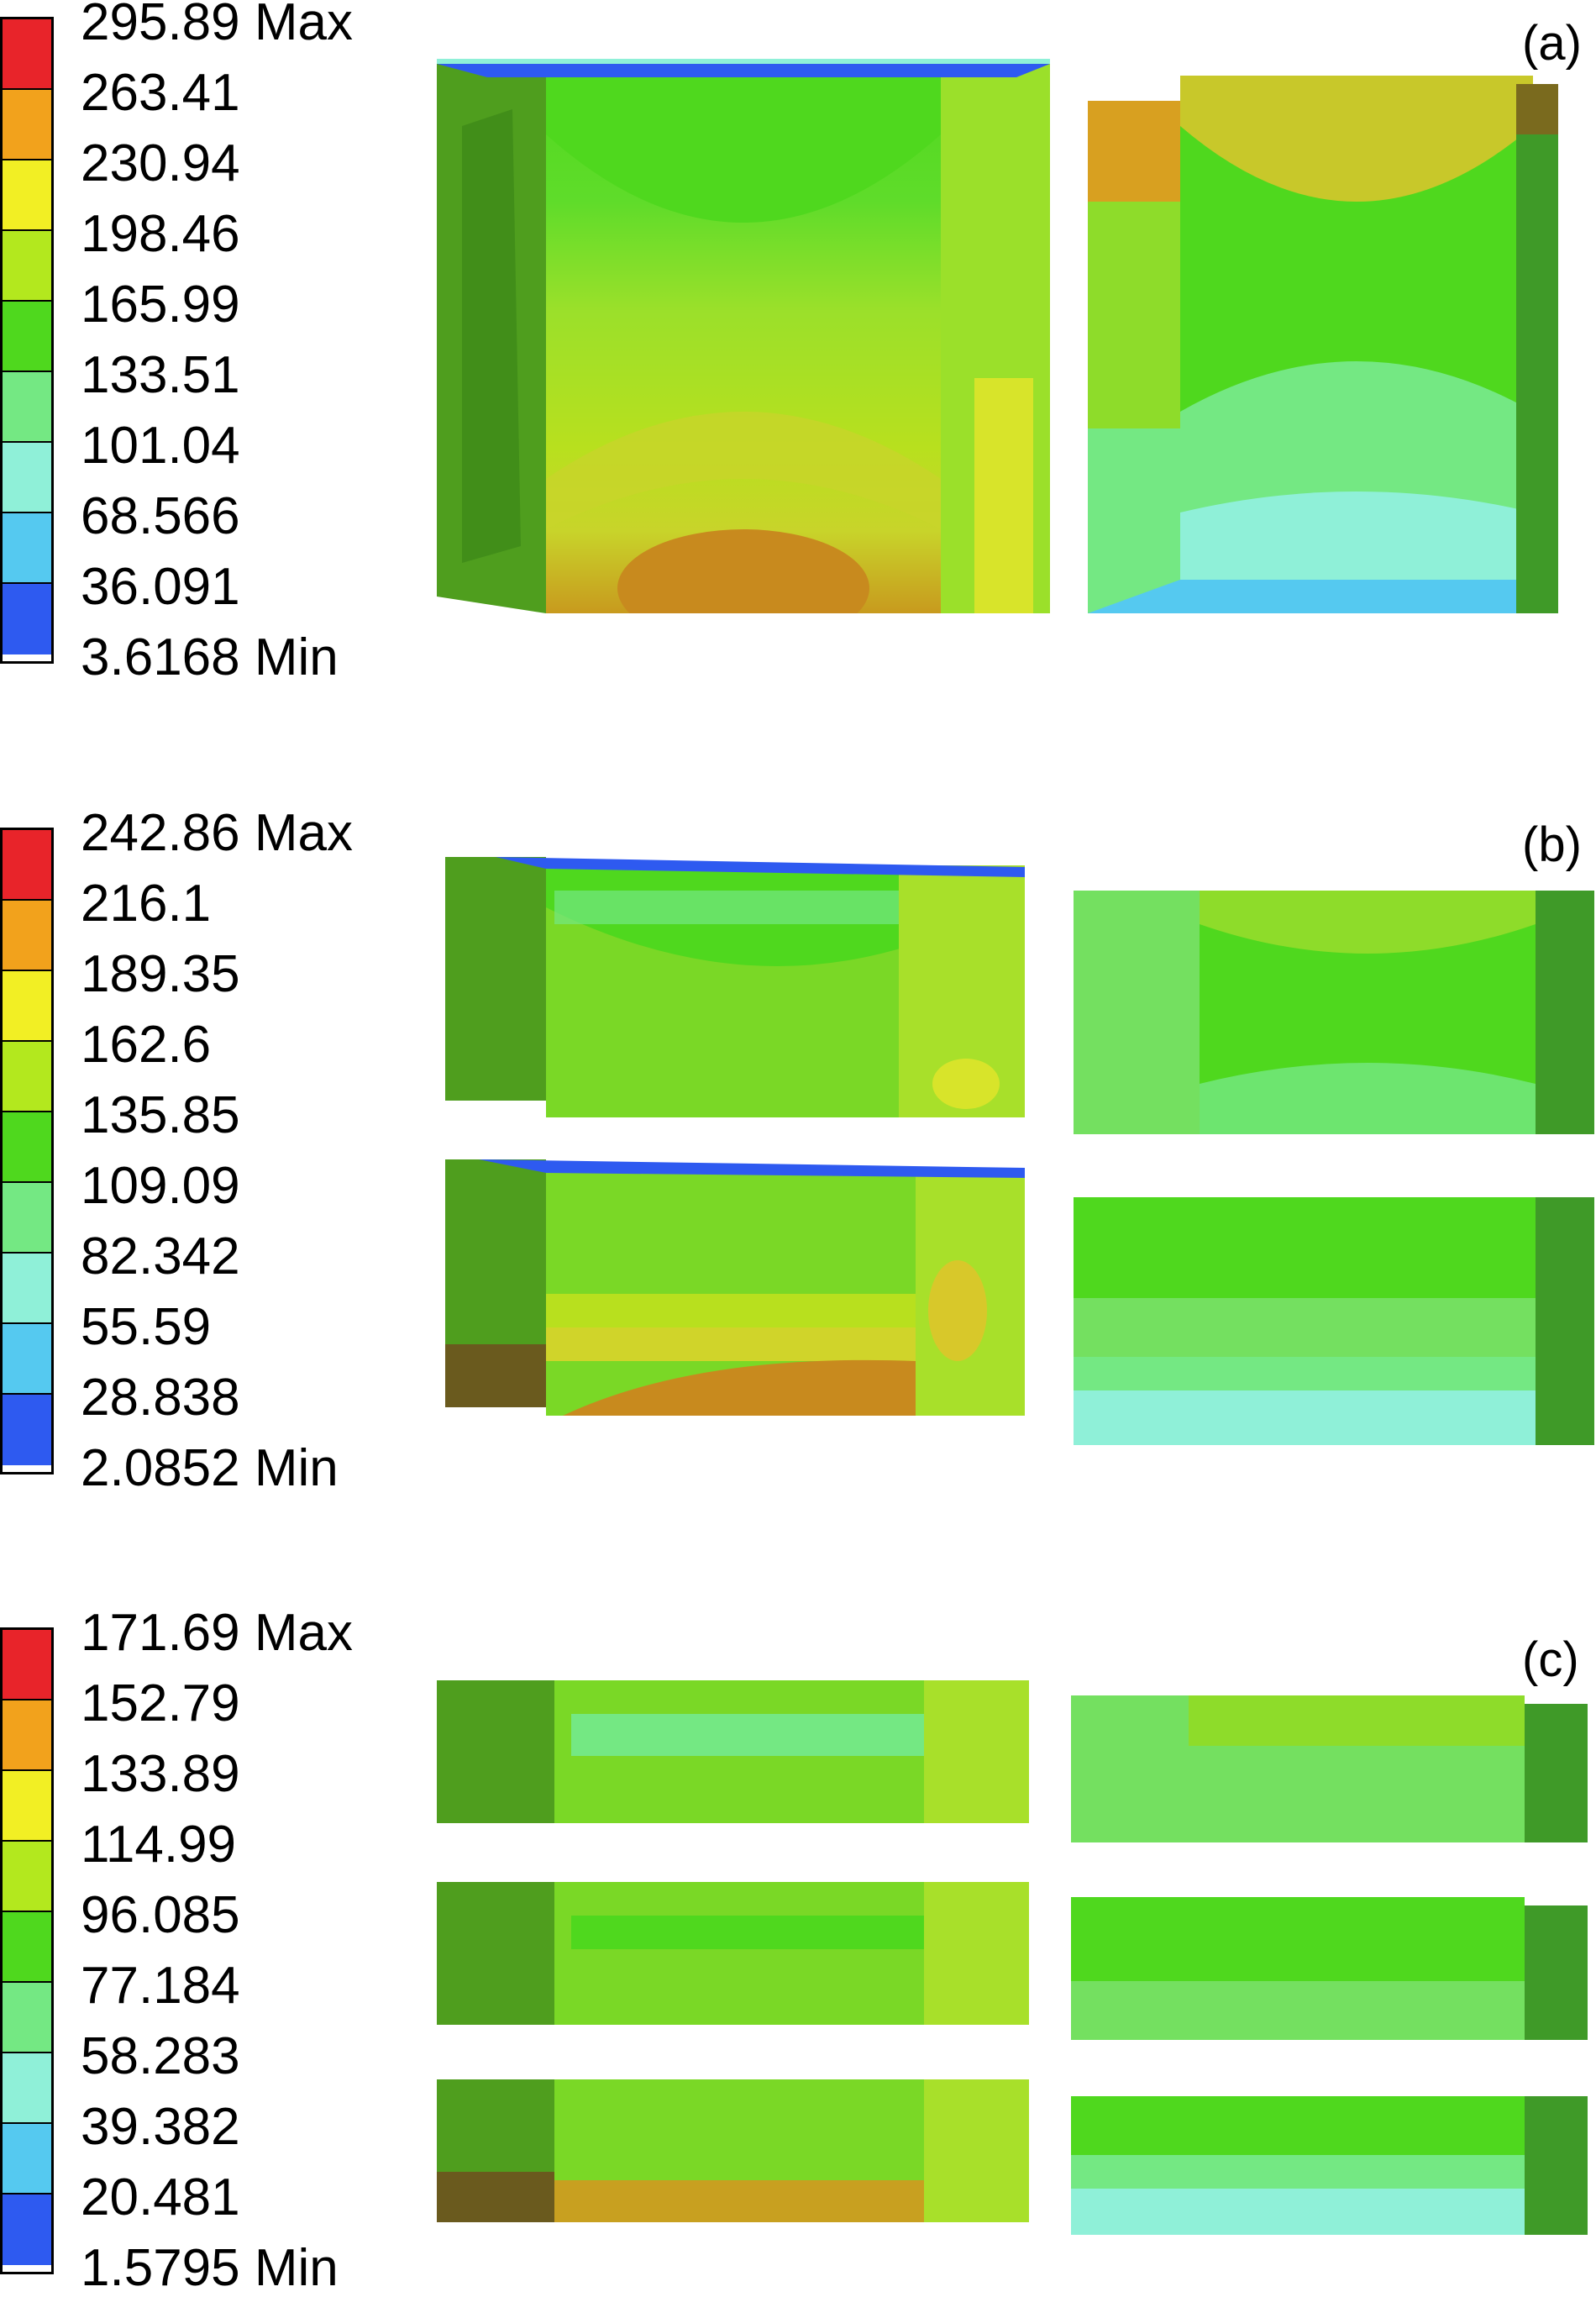 The image size is (1596, 2297). Describe the element at coordinates (160, 2056) in the screenshot. I see `legend-c-label: 58.283` at that location.